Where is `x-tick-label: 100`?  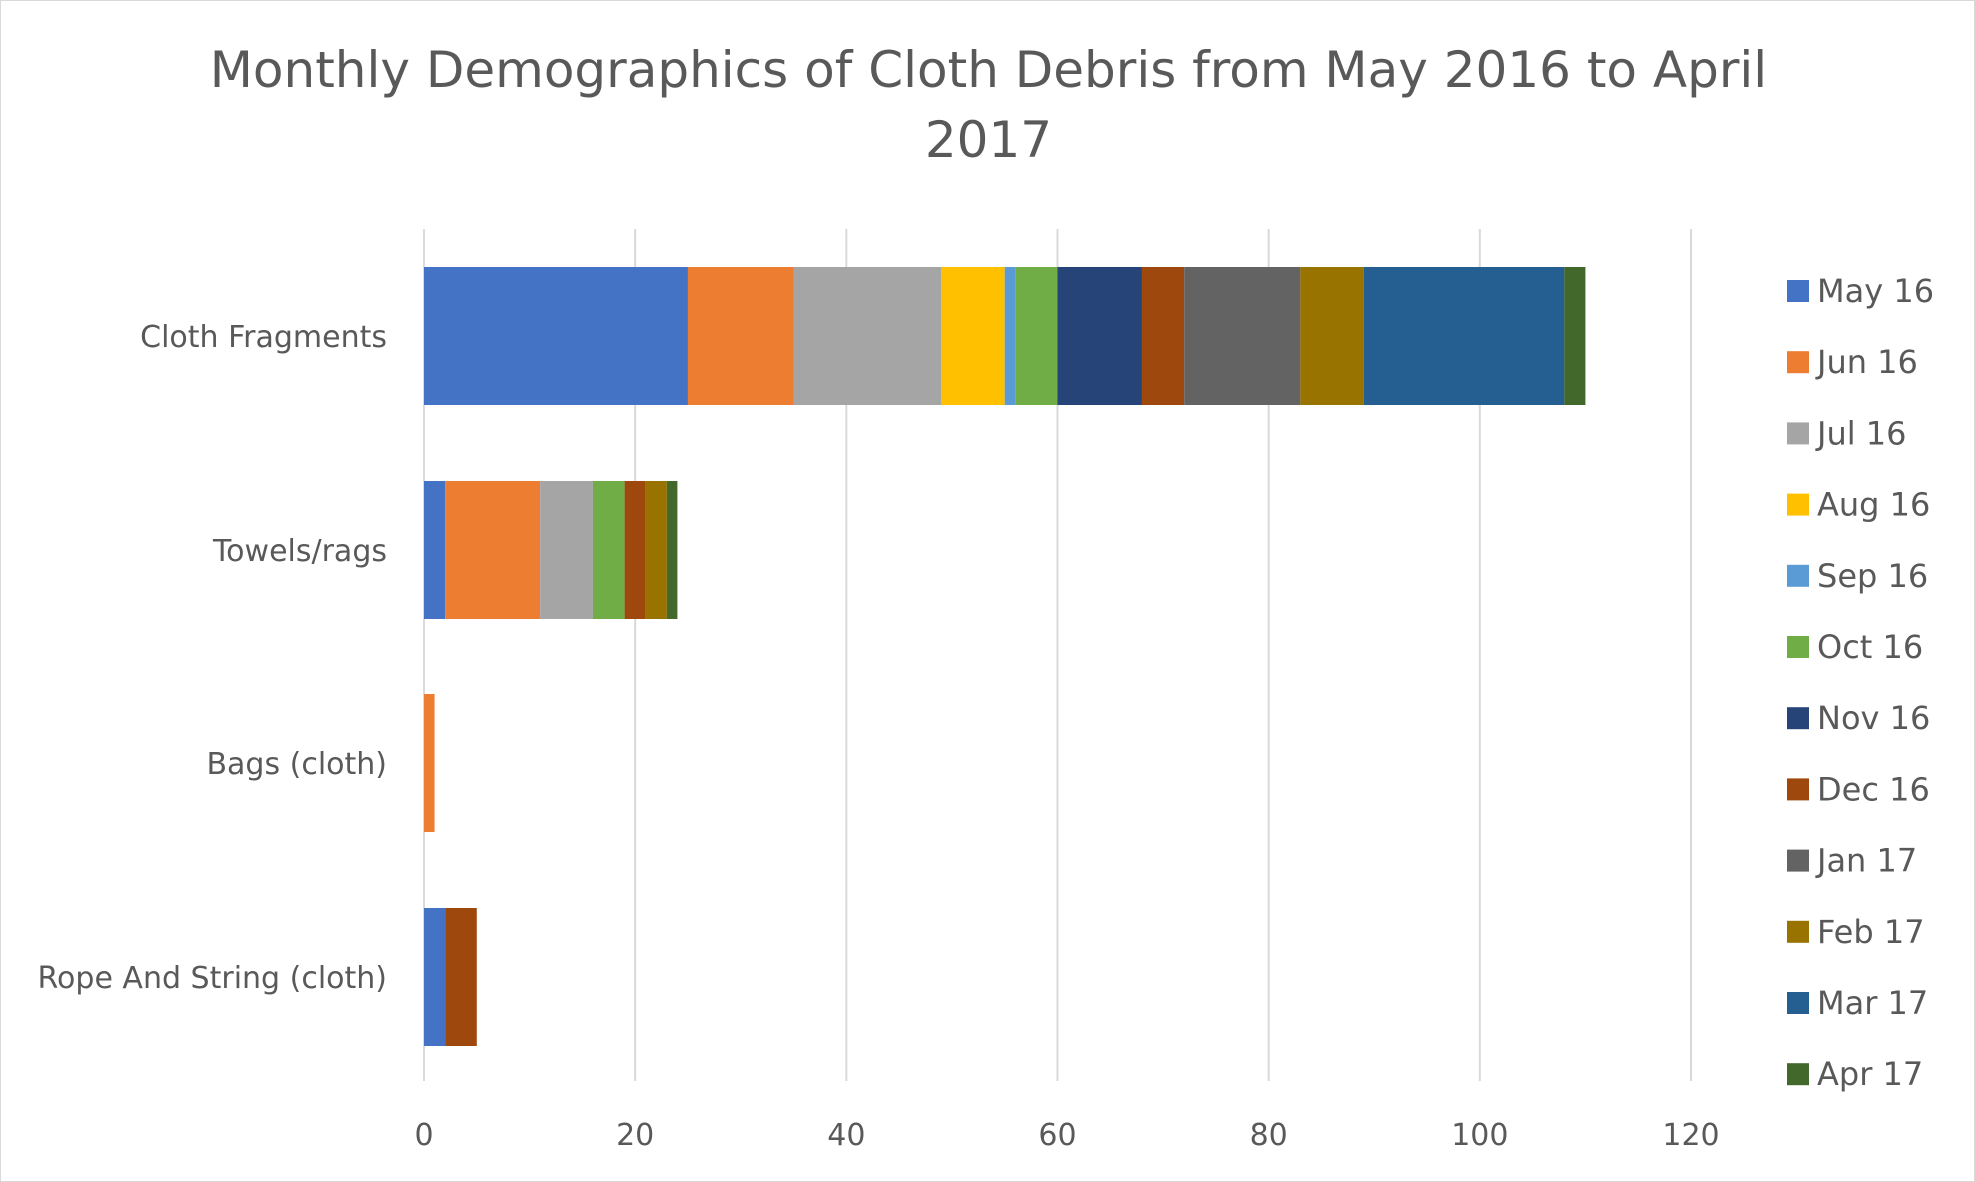 x-tick-label: 100 is located at coordinates (1479, 1135).